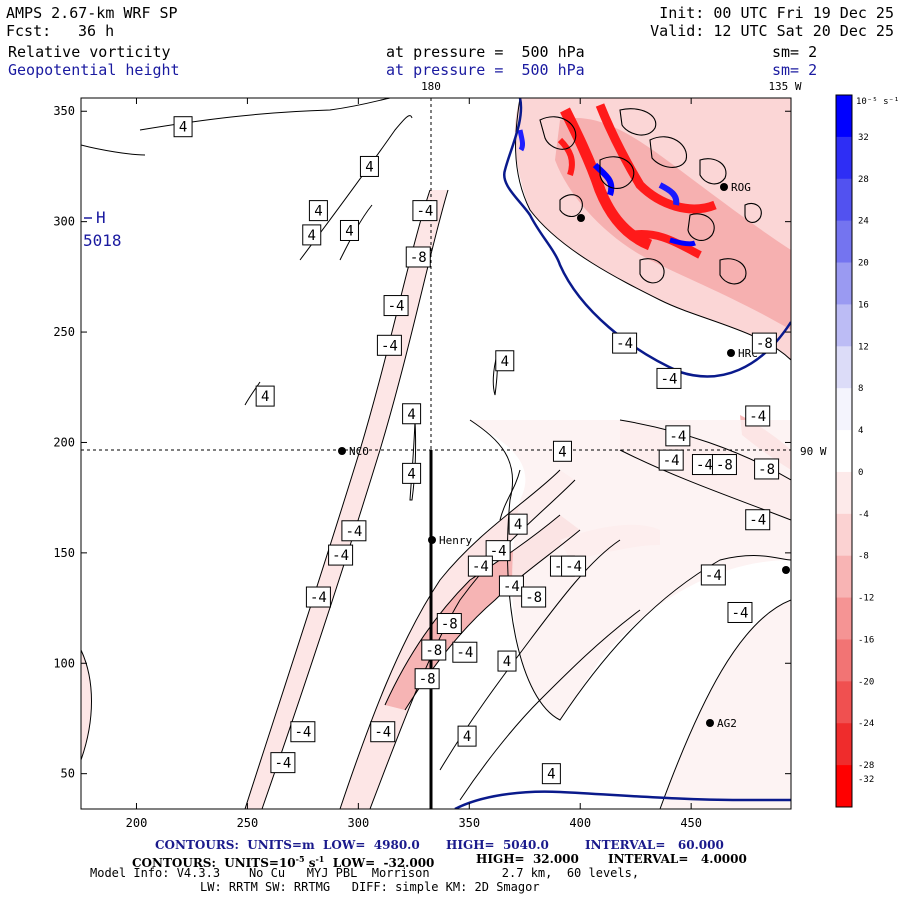 The image size is (900, 900). I want to click on field2-level: at pressure = 500 hPa, so click(485, 70).